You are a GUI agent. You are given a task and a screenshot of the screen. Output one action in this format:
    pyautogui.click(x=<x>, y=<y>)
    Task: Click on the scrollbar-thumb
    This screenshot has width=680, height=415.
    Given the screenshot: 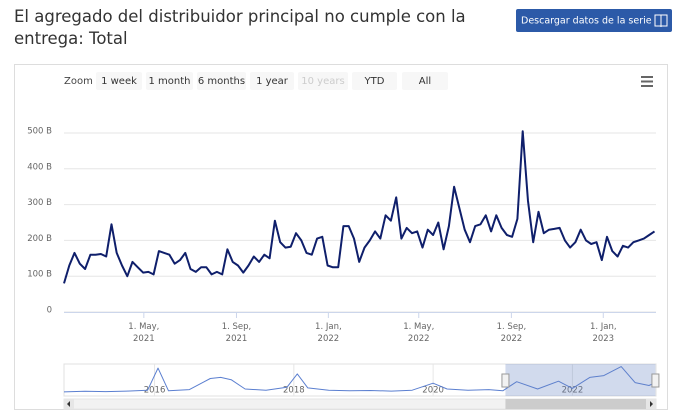 What is the action you would take?
    pyautogui.click(x=580, y=404)
    